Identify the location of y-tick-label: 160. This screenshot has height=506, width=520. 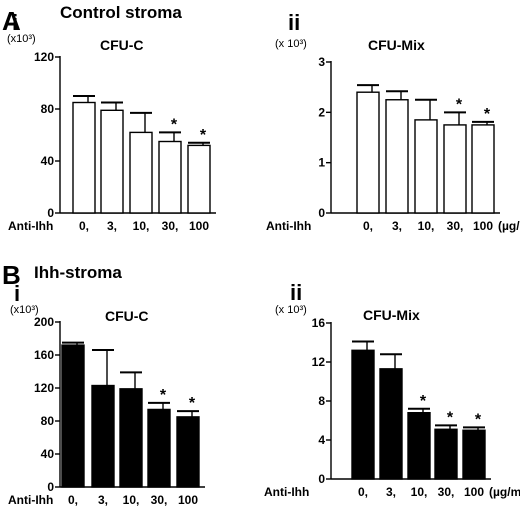
(44, 355).